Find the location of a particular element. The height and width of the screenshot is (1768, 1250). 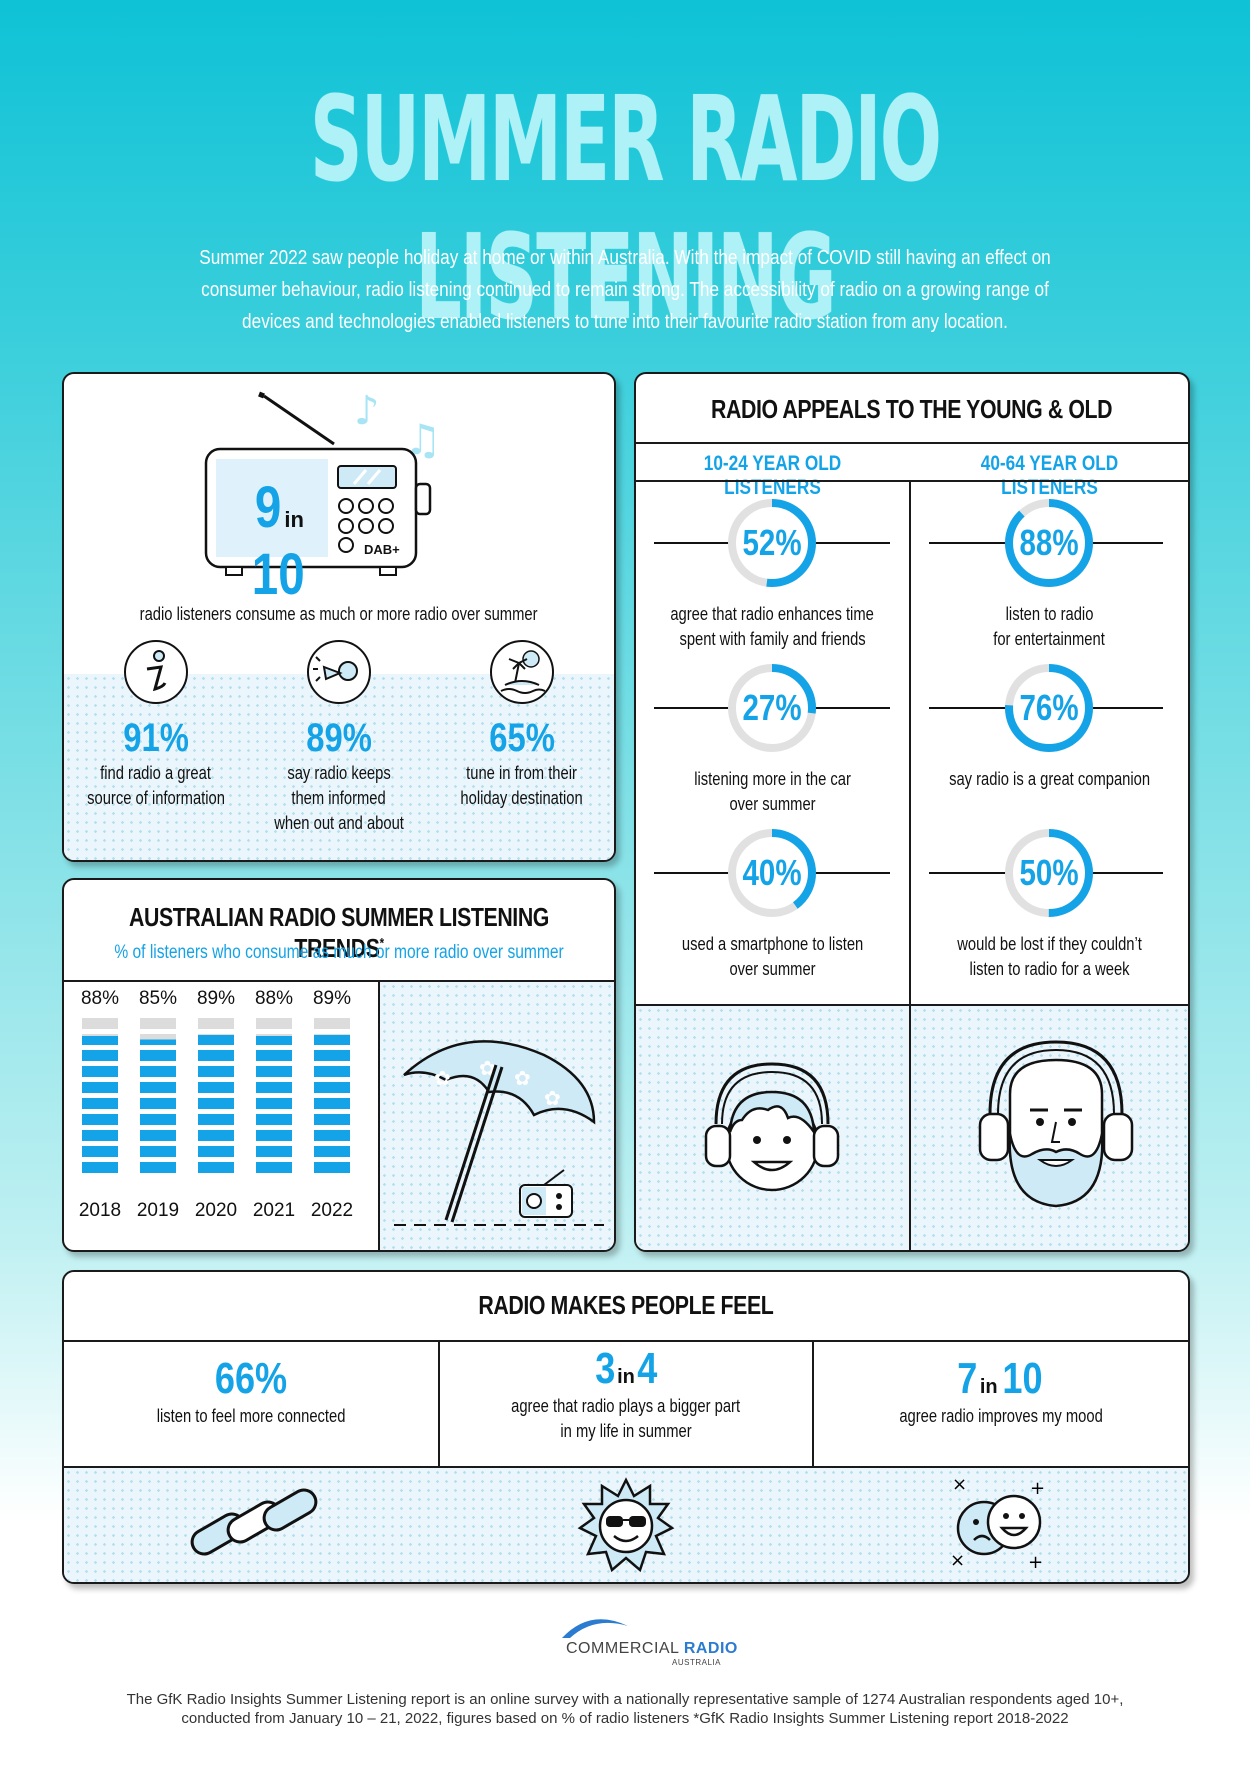

bar-category-label: 2021 is located at coordinates (274, 1210).